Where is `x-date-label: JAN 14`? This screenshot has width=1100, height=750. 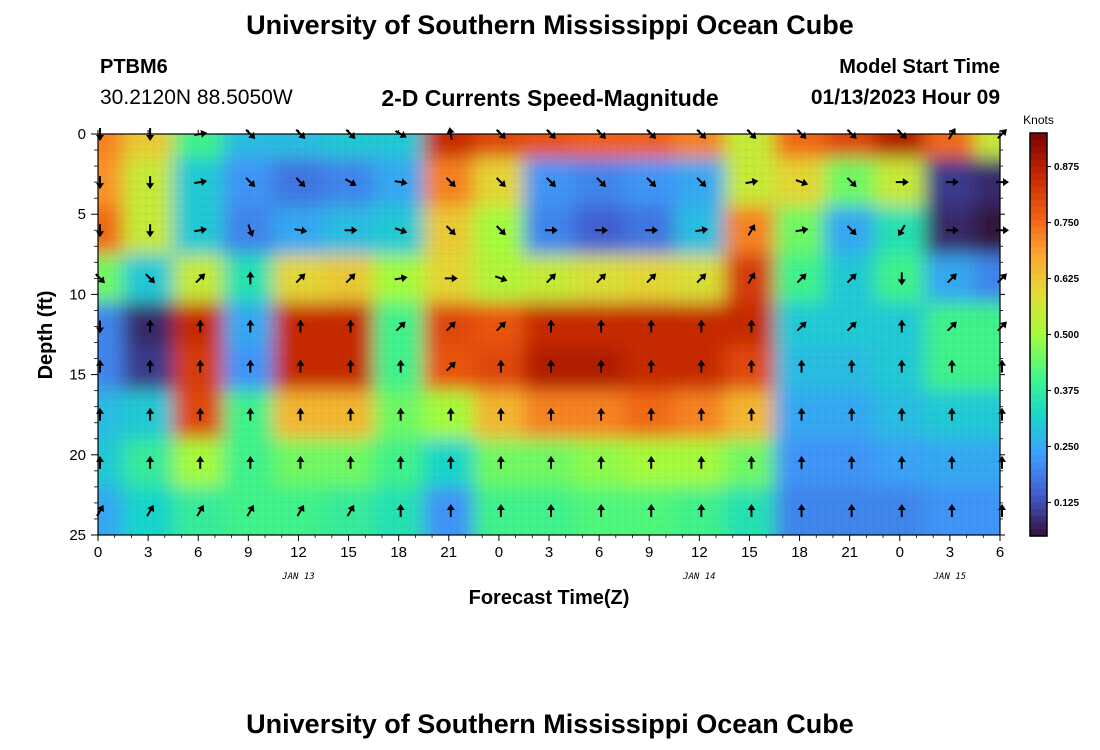
x-date-label: JAN 14 is located at coordinates (699, 577).